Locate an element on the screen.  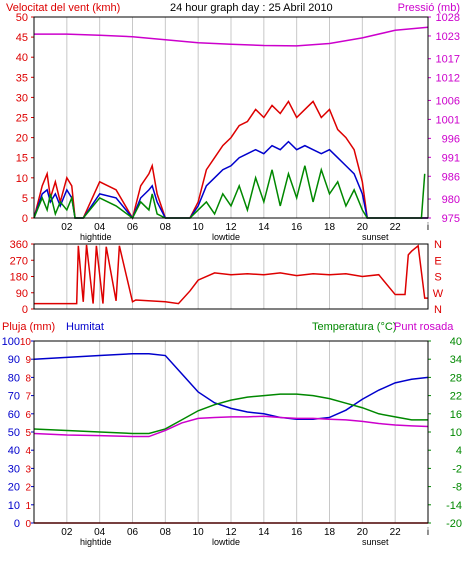
wind-y-tick-label: 40 is located at coordinates (22, 58).